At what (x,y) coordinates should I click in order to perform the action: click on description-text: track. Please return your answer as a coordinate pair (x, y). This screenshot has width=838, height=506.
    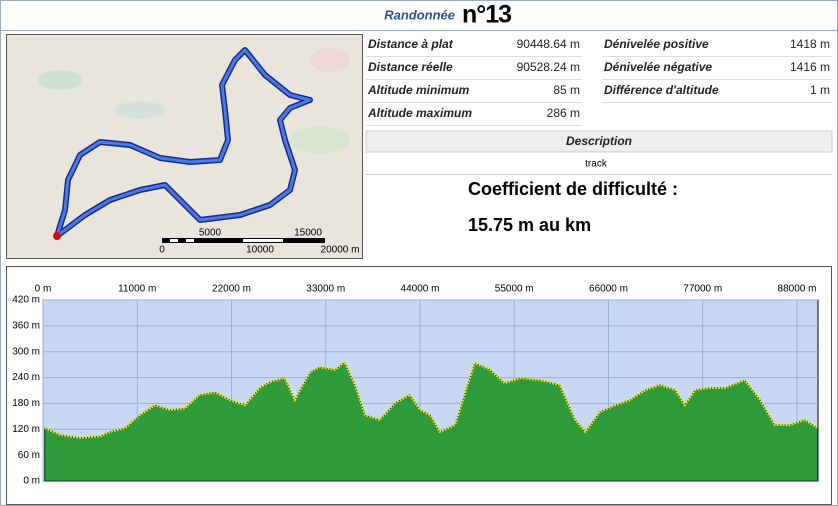
    Looking at the image, I should click on (596, 164).